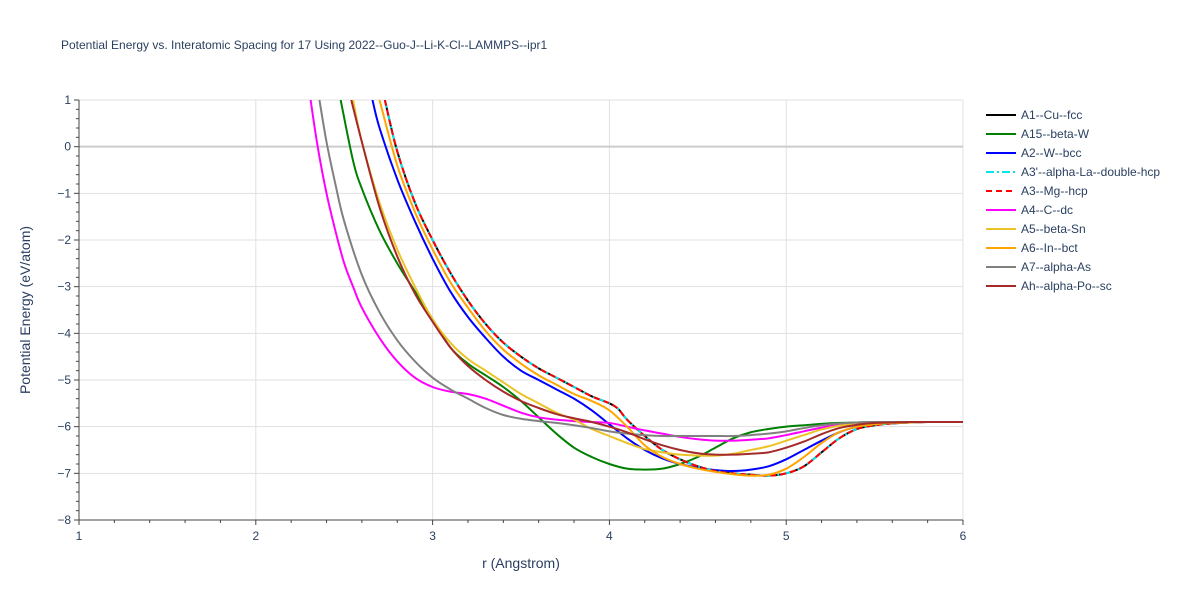 The height and width of the screenshot is (600, 1200). Describe the element at coordinates (64, 427) in the screenshot. I see `y-tick-label: −6` at that location.